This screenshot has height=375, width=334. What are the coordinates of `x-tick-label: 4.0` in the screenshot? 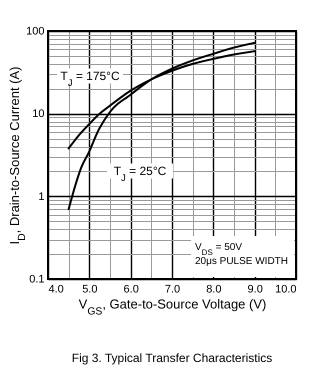 It's located at (56, 290).